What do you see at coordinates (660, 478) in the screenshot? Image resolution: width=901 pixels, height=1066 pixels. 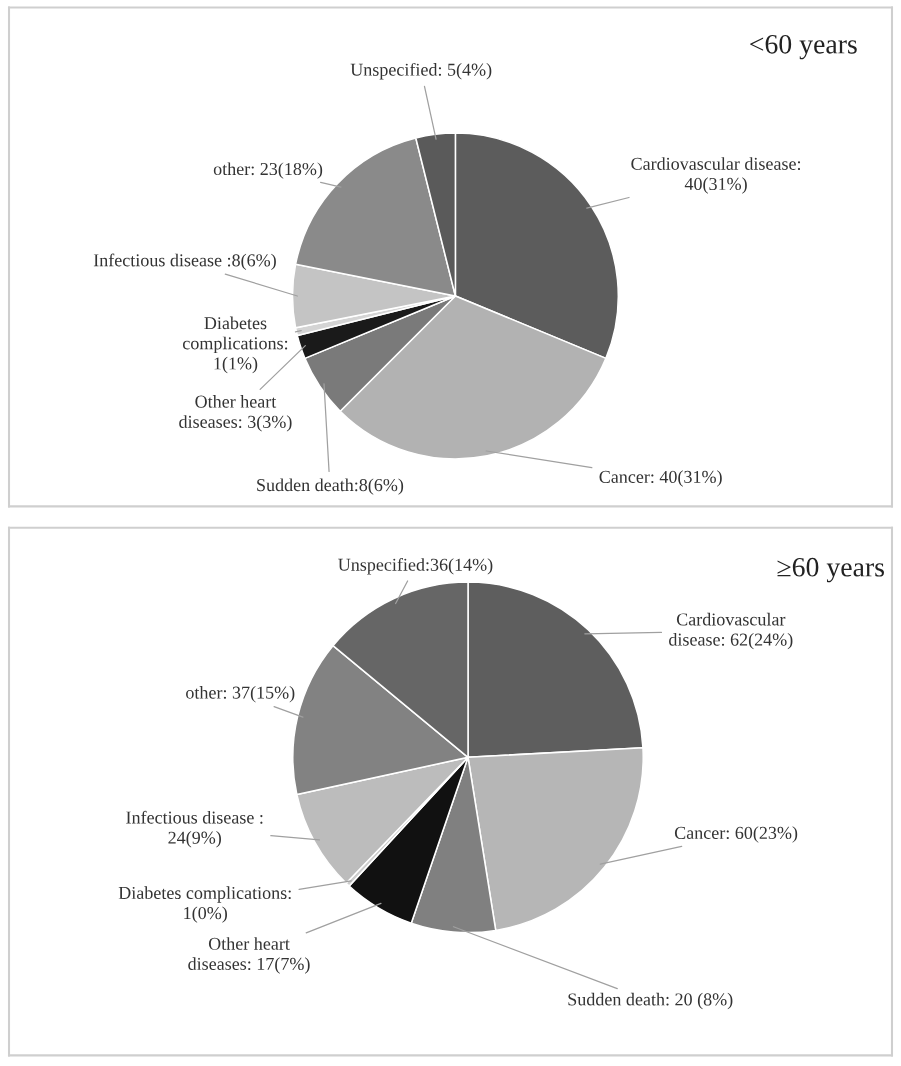 I see `slice-label: Cancer: 40(31%)` at bounding box center [660, 478].